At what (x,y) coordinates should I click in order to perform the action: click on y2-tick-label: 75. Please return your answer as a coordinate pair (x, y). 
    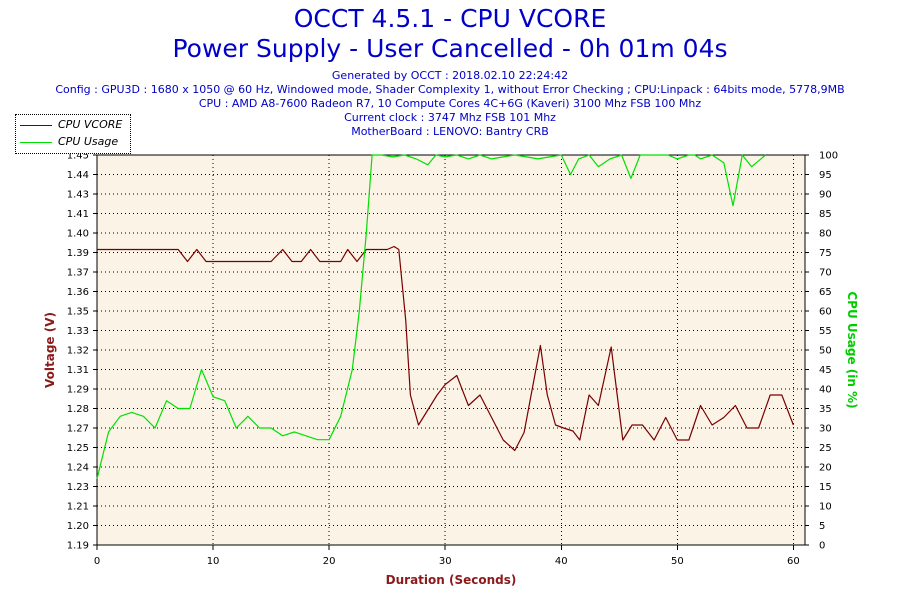
    Looking at the image, I should click on (825, 253).